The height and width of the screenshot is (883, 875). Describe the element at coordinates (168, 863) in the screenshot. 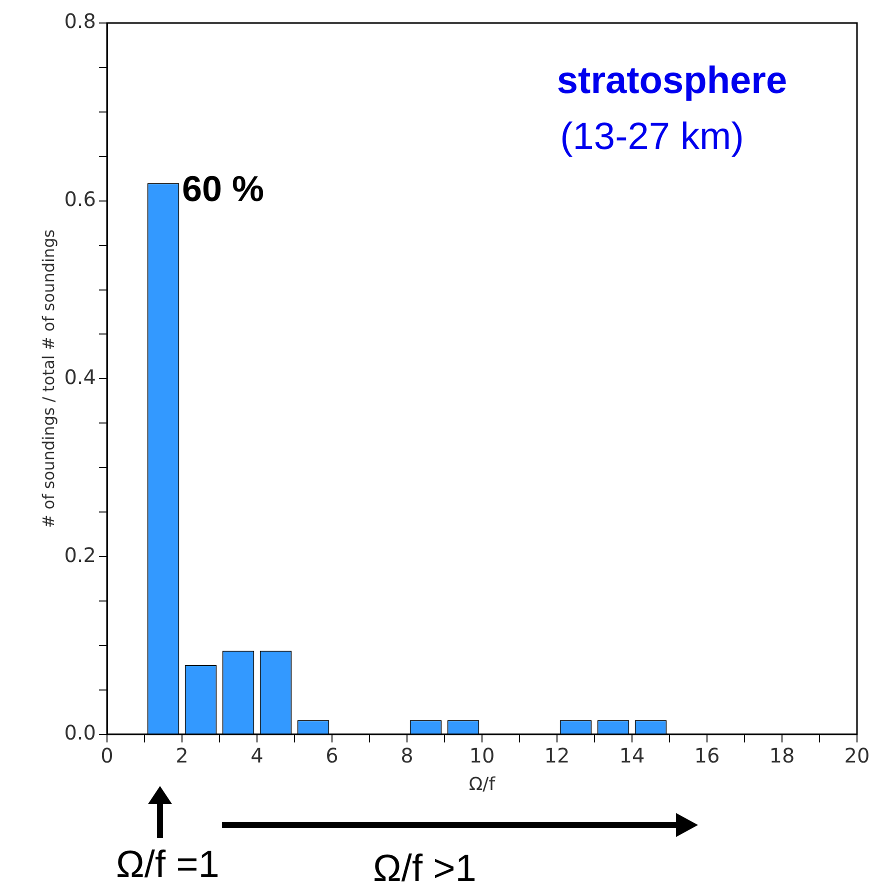

I see `text: Ω/f =1` at that location.